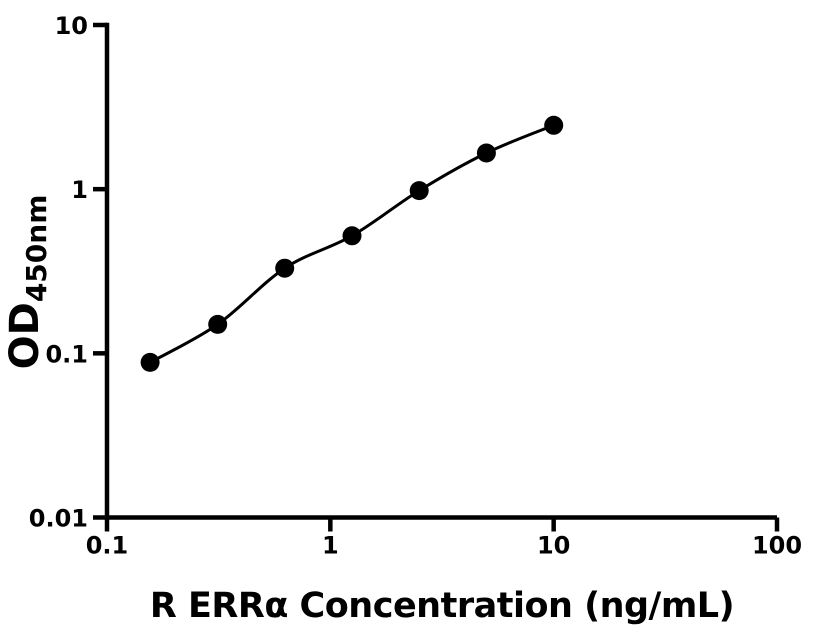  I want to click on x-tick-label: 1, so click(330, 546).